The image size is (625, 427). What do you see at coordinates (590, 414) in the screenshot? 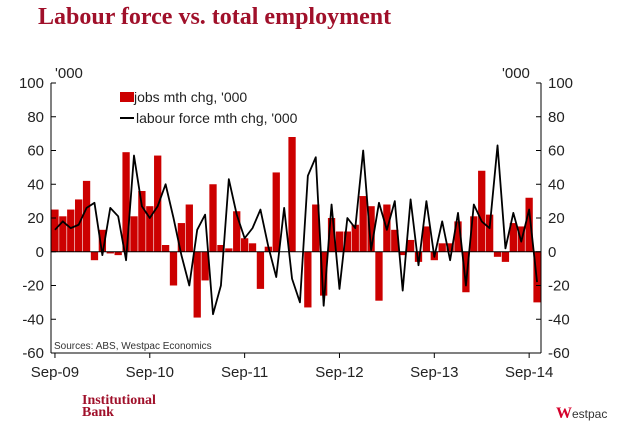
I see `westpac-logo-text: estpac` at bounding box center [590, 414].